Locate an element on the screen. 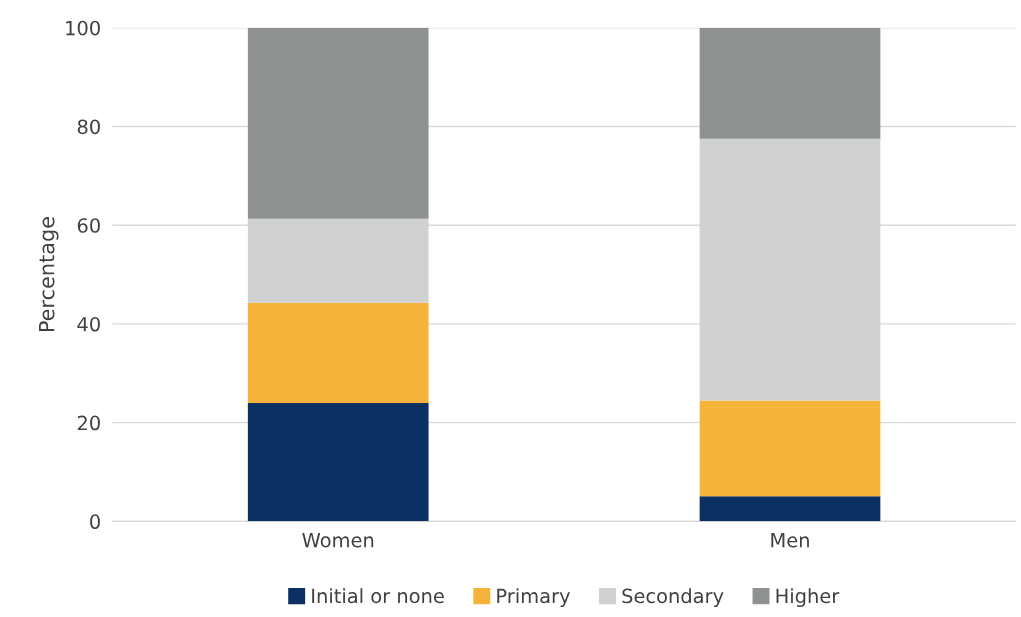  legend-label: Primary is located at coordinates (533, 598).